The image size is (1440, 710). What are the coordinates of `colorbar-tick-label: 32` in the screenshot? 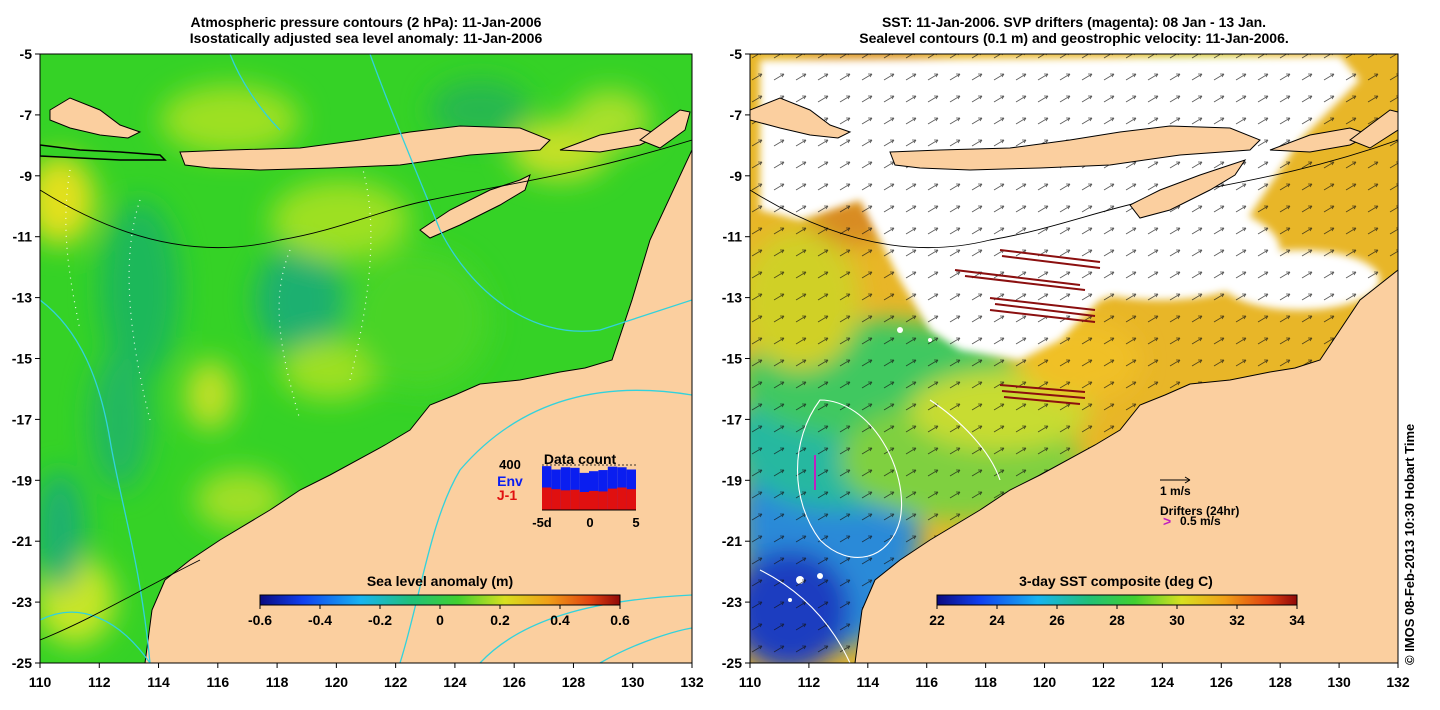 It's located at (1237, 620).